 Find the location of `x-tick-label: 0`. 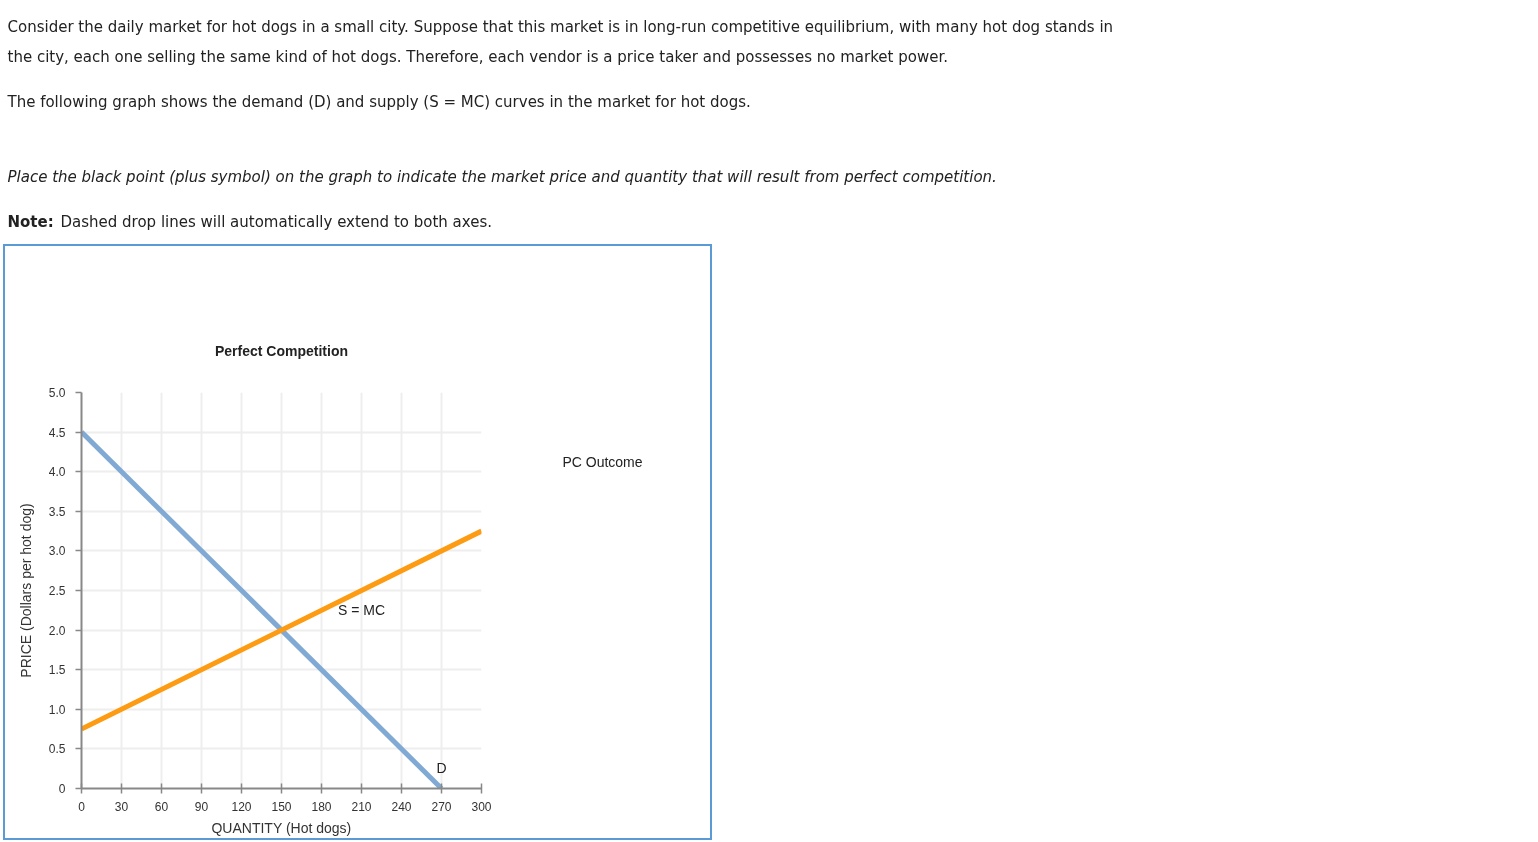

x-tick-label: 0 is located at coordinates (82, 806).